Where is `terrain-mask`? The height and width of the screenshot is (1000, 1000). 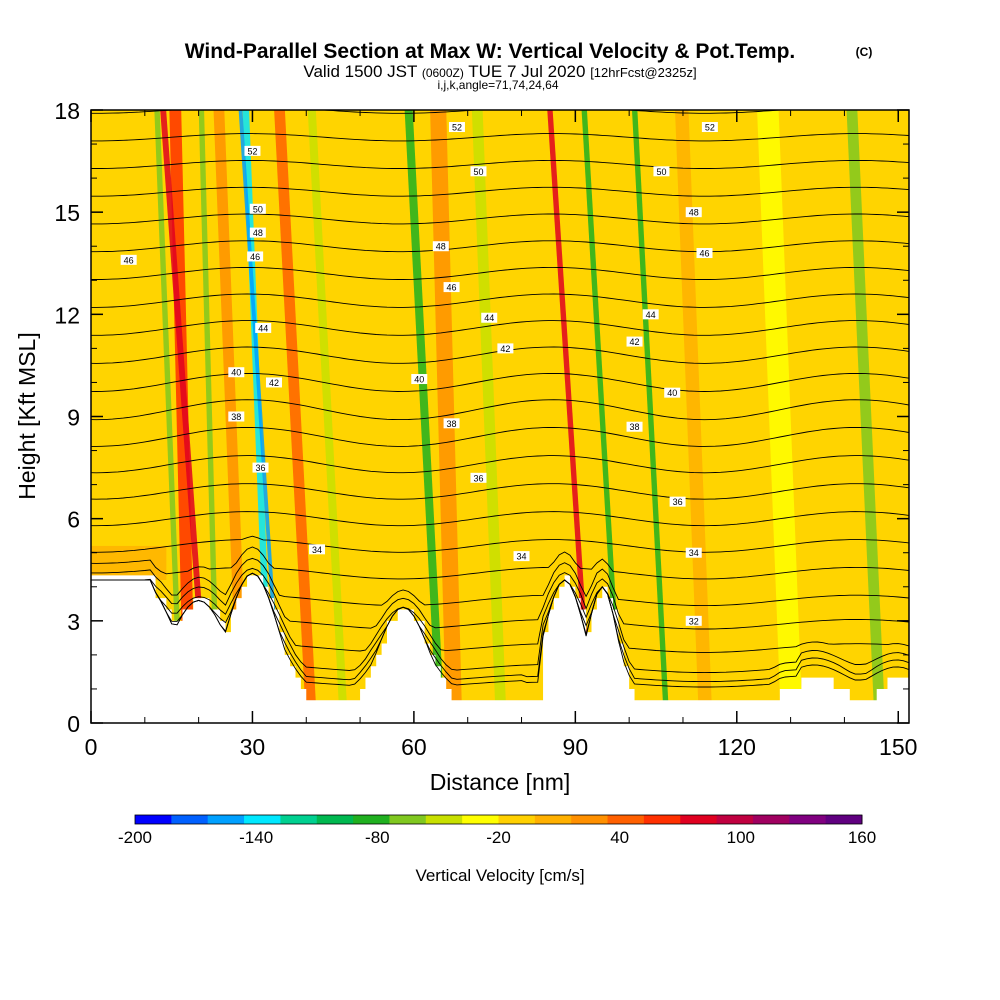 terrain-mask is located at coordinates (500, 649).